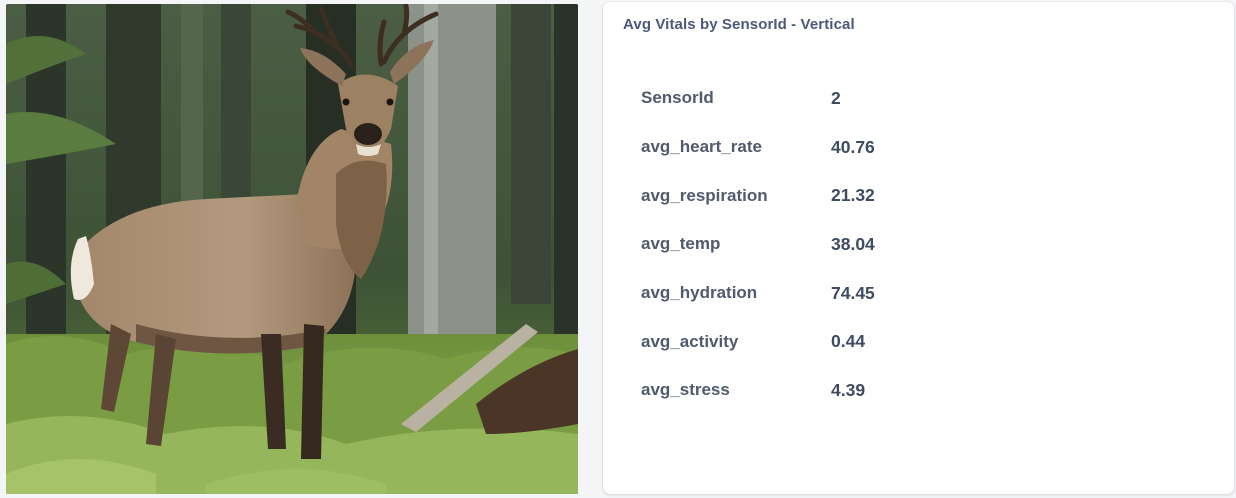  I want to click on table-row: avg_activity 0.44, so click(758, 341).